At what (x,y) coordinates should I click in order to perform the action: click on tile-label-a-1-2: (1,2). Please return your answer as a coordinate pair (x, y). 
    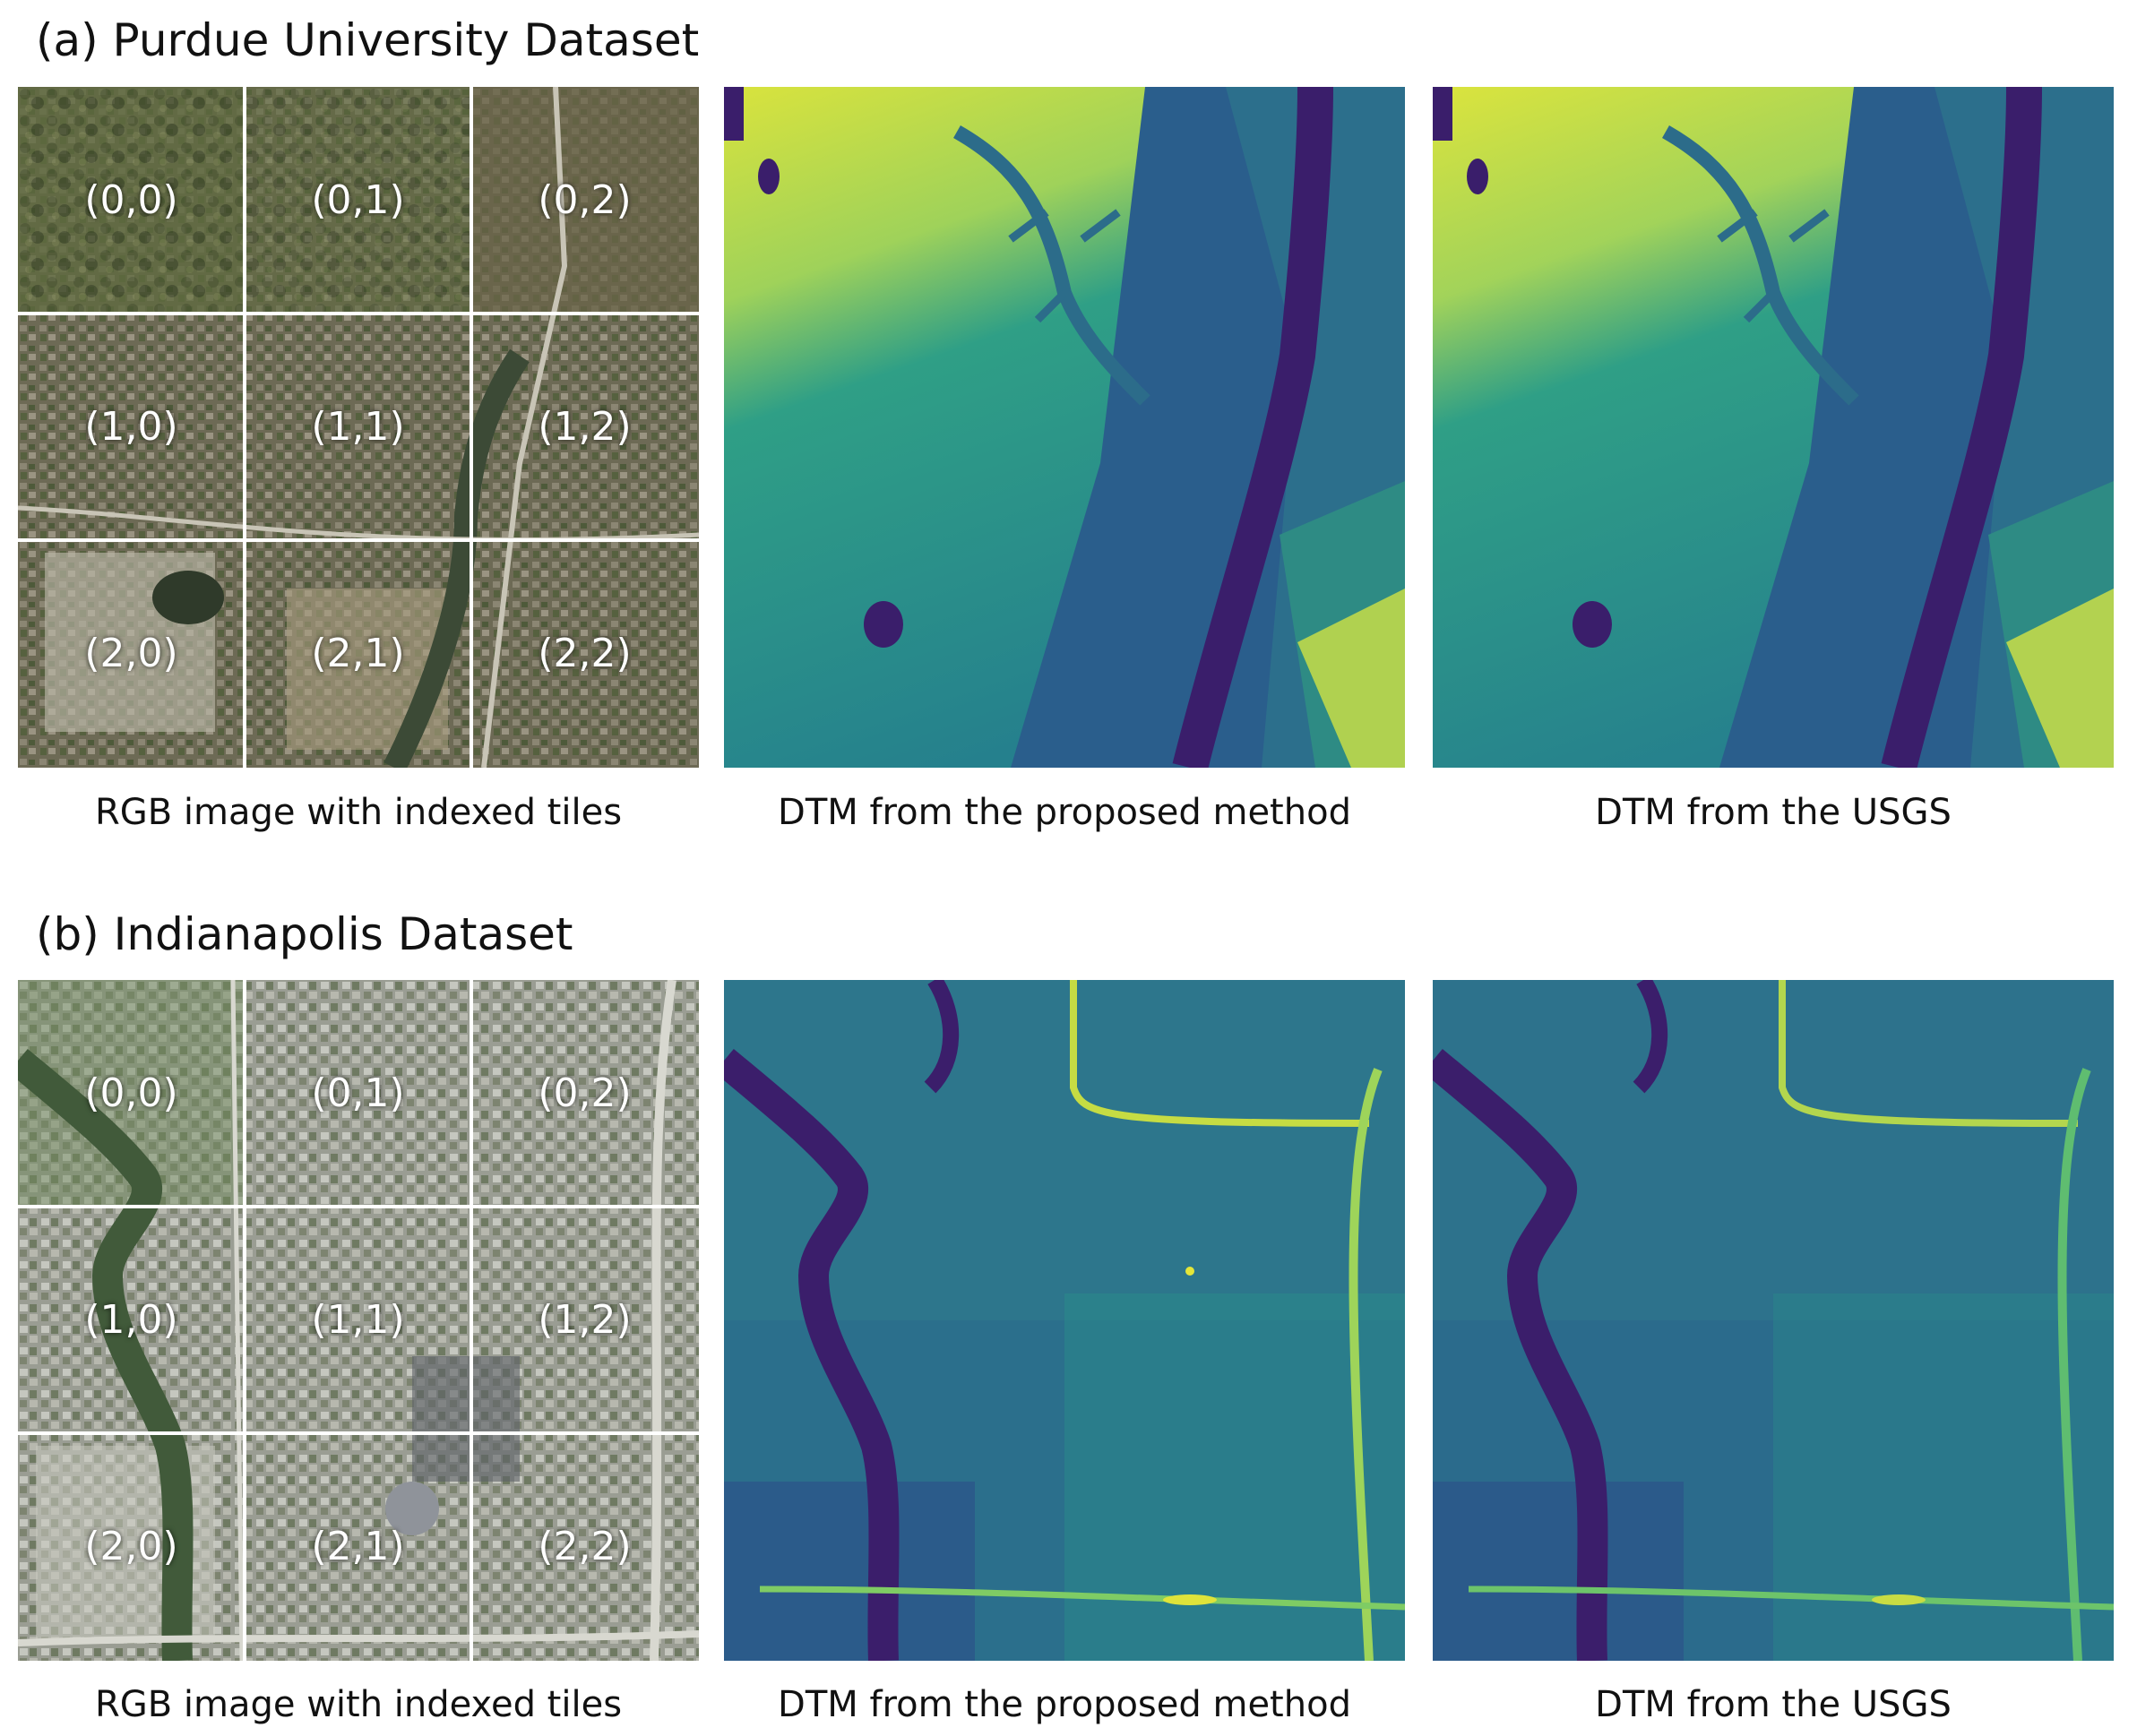
    Looking at the image, I should click on (585, 427).